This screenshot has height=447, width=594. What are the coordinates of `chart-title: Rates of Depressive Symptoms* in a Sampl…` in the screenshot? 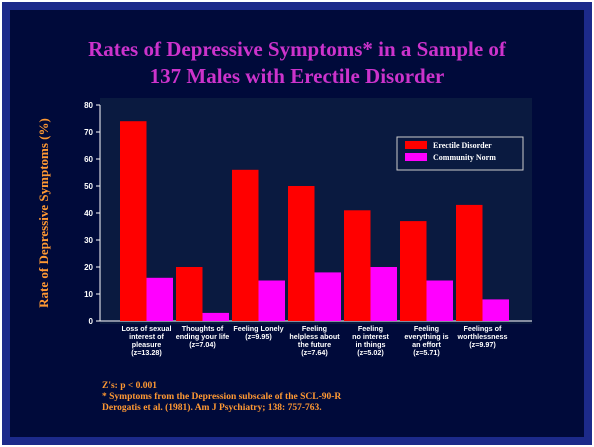 It's located at (297, 49).